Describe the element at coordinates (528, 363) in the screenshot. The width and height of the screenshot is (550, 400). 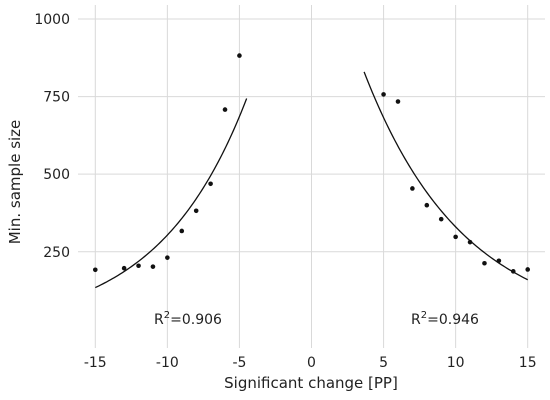
I see `x-tick-label: 15` at that location.